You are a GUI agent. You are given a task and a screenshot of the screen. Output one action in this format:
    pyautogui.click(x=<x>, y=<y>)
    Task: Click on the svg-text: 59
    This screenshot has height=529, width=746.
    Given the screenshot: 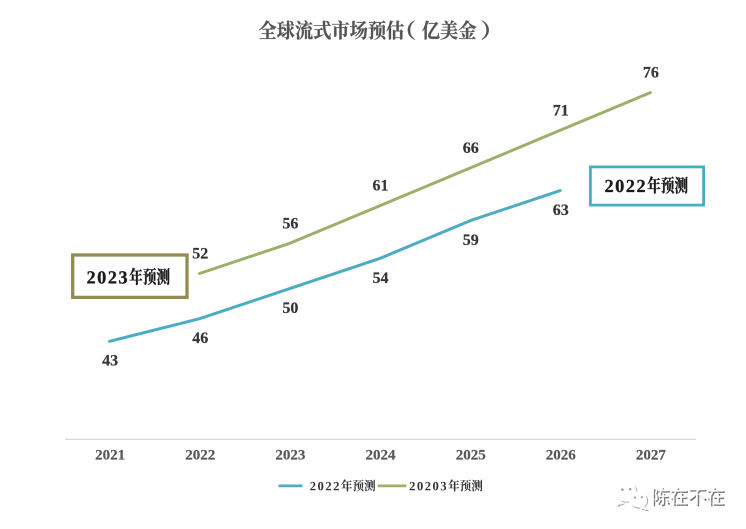 What is the action you would take?
    pyautogui.click(x=471, y=240)
    